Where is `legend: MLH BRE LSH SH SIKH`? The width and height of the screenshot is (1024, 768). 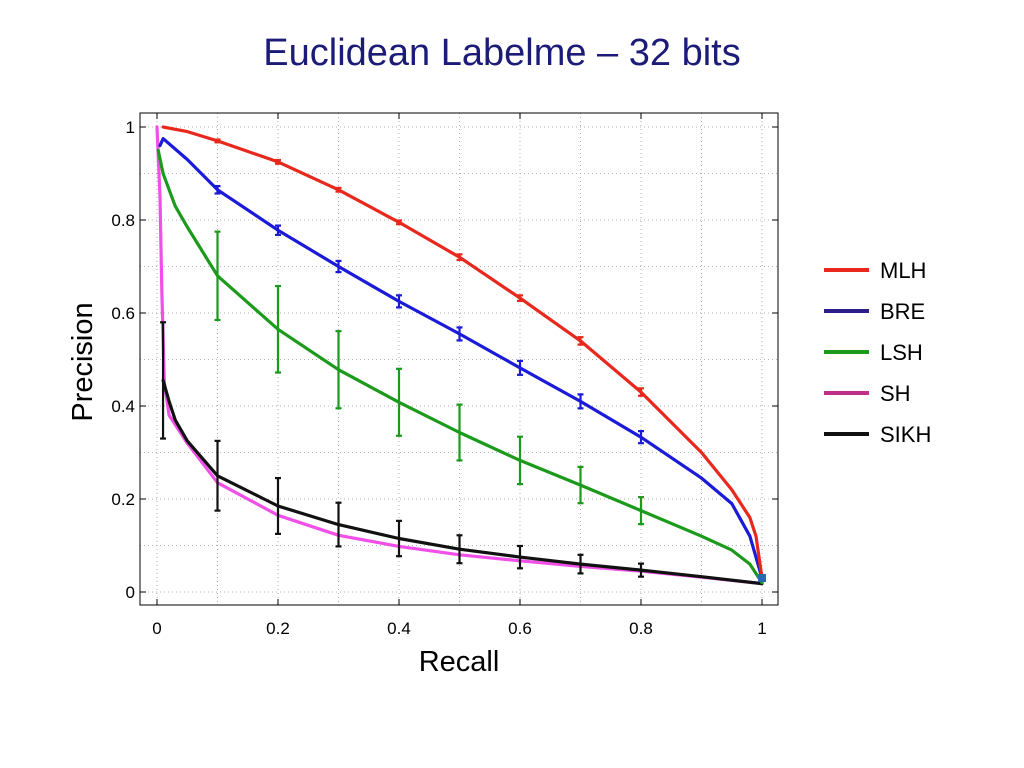 legend: MLH BRE LSH SH SIKH is located at coordinates (877, 352).